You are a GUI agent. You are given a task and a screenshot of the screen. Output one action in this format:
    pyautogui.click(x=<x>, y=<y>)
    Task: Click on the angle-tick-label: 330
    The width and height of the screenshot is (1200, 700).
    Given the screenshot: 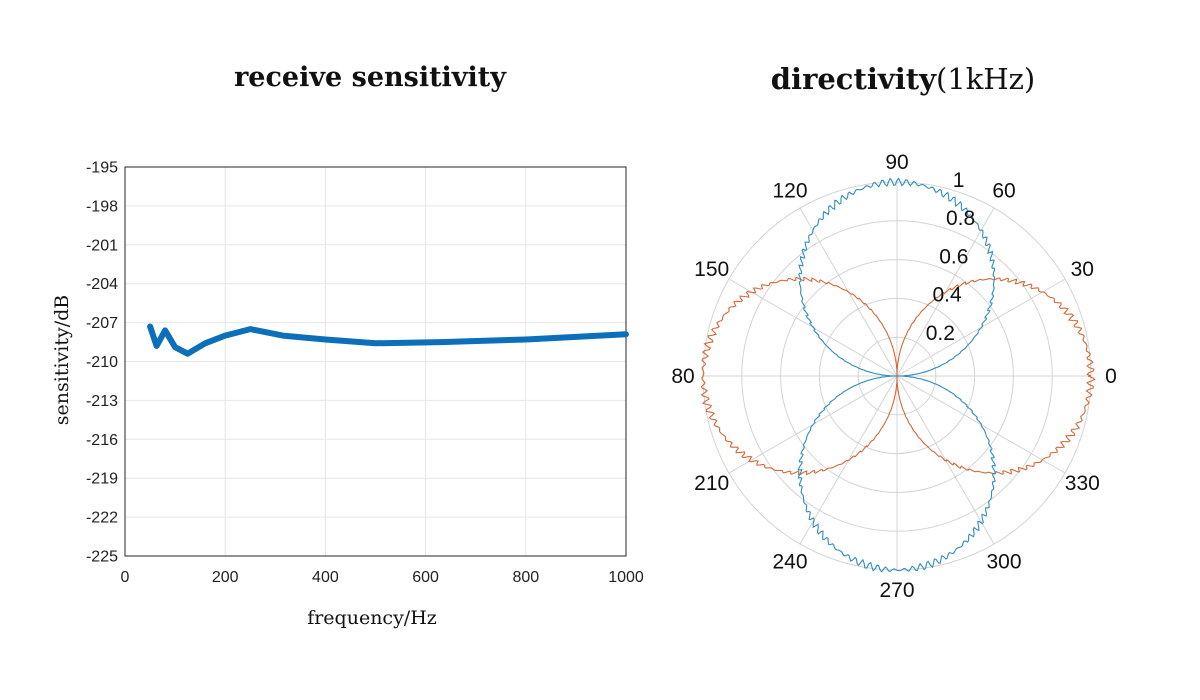 What is the action you would take?
    pyautogui.click(x=1082, y=483)
    